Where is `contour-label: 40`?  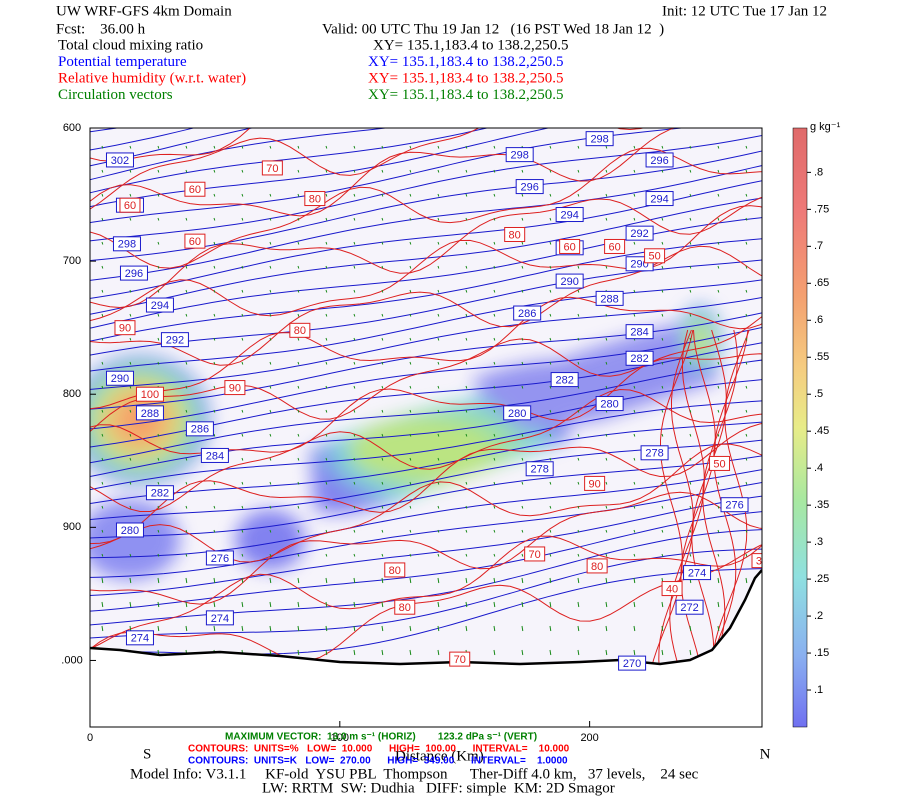
contour-label: 40 is located at coordinates (672, 589).